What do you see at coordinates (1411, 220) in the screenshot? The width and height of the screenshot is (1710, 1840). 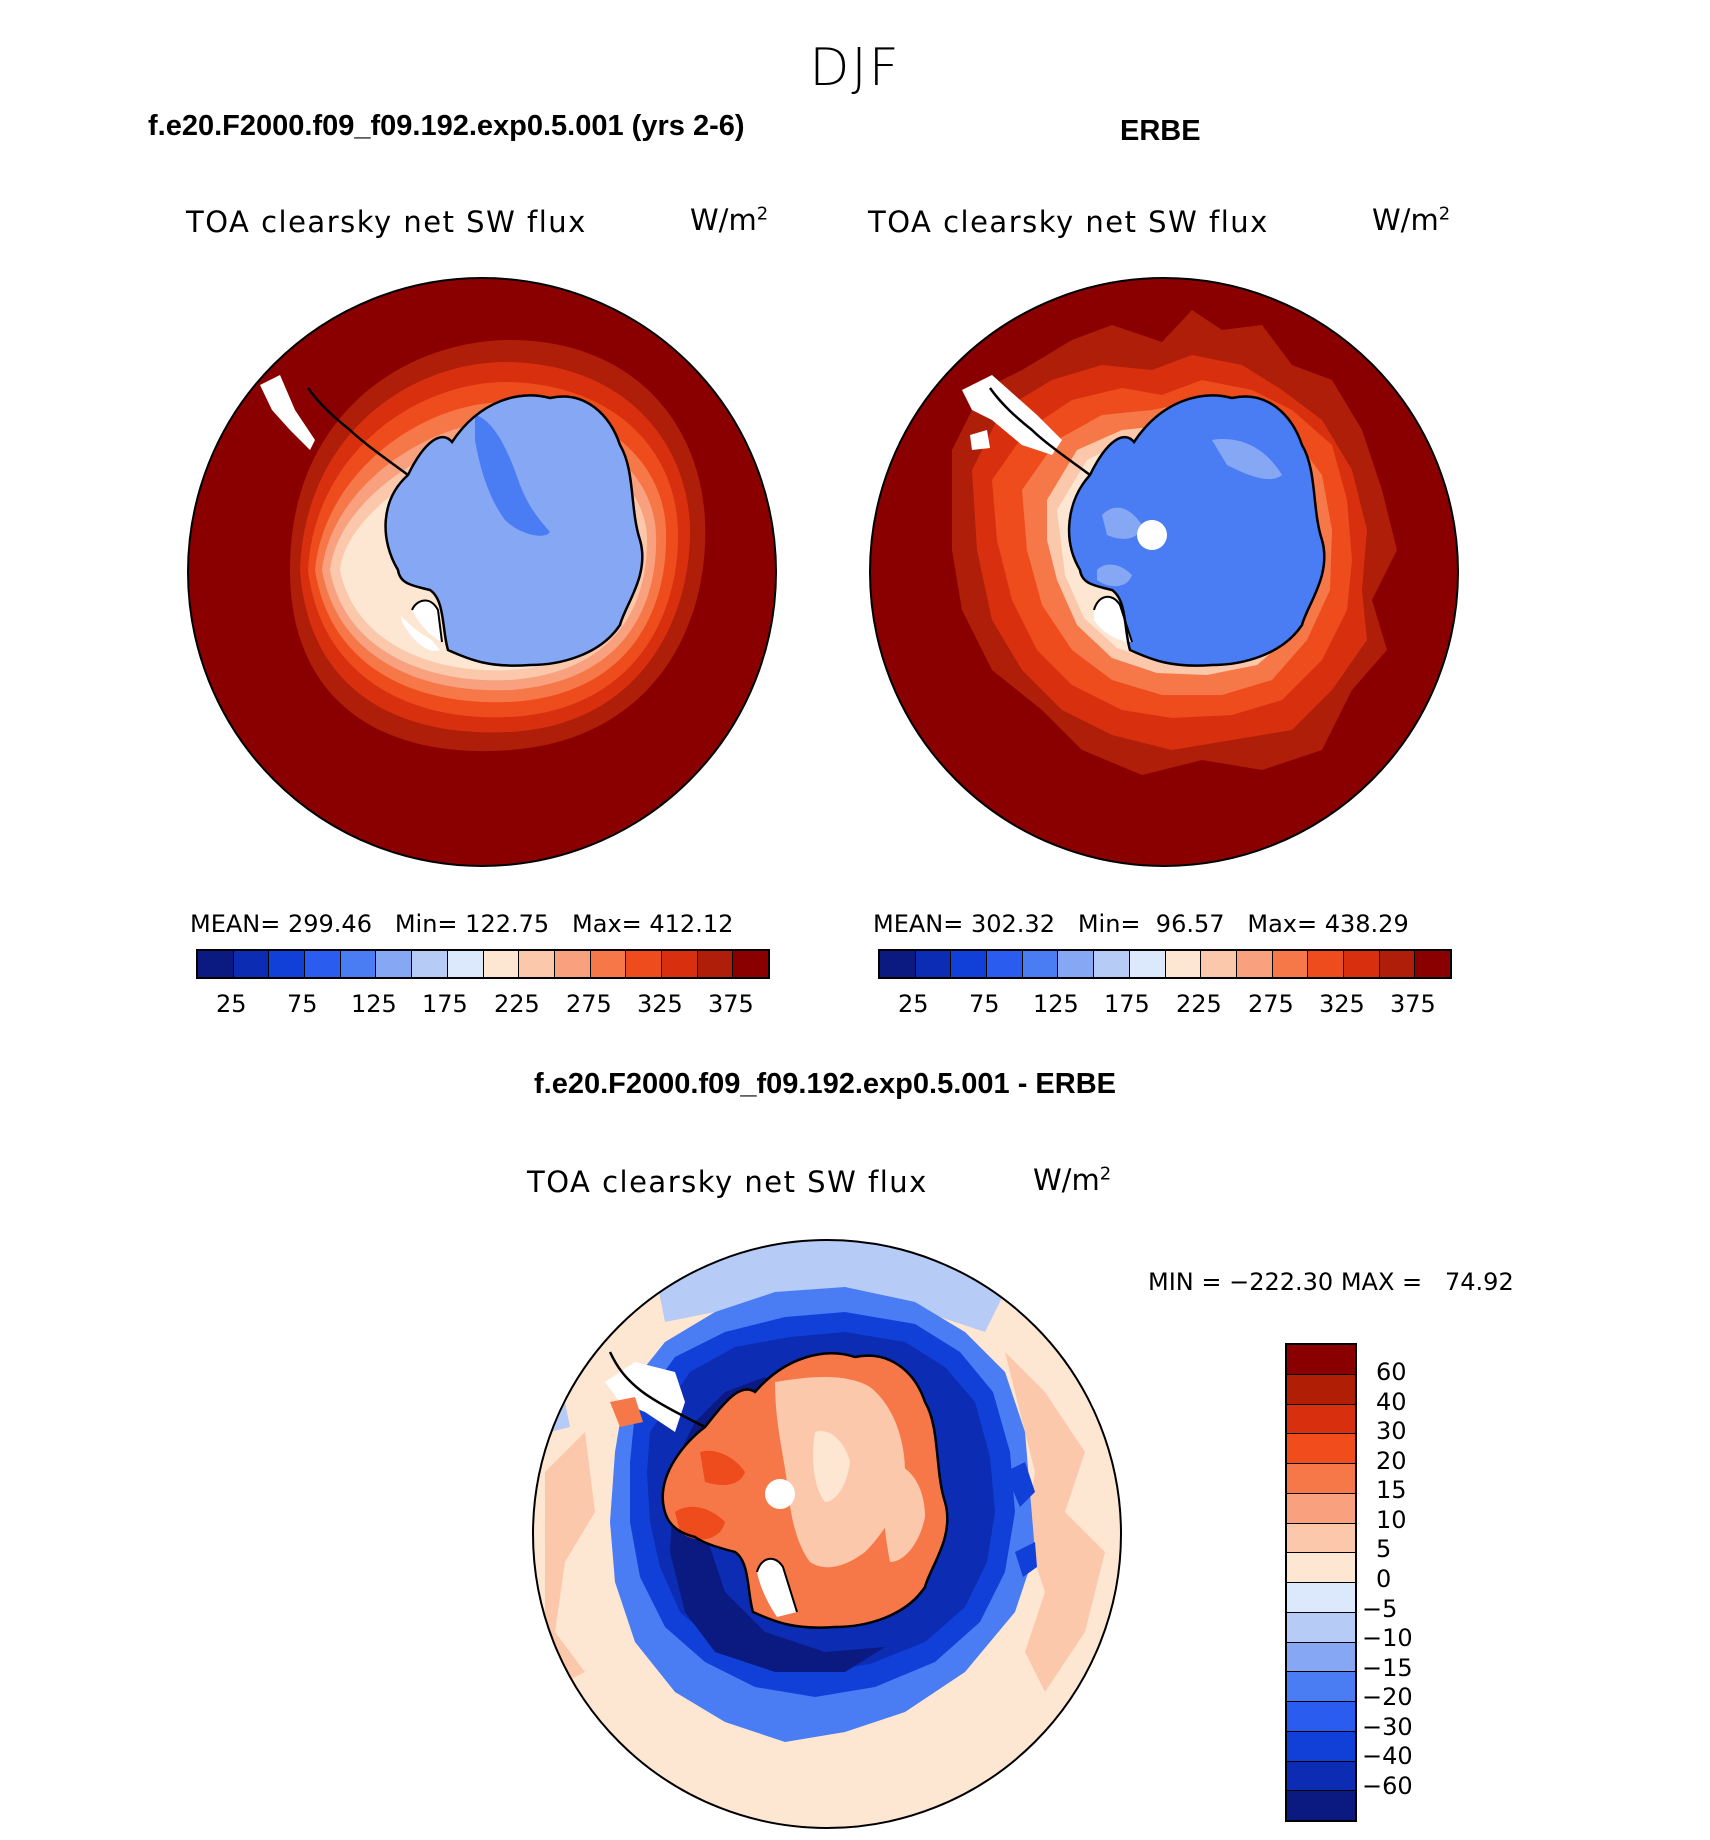 I see `obs-unit-label: W/m2` at bounding box center [1411, 220].